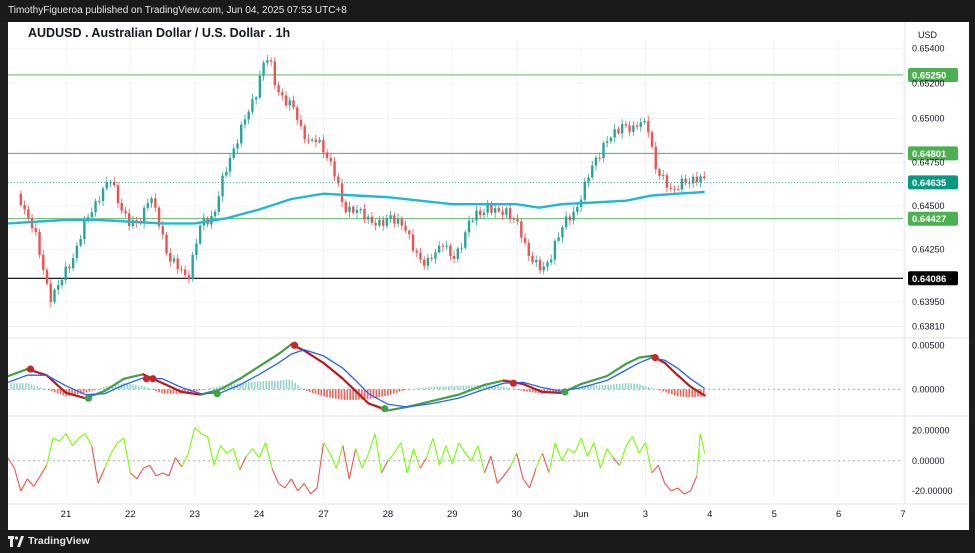 Image resolution: width=975 pixels, height=553 pixels. What do you see at coordinates (66, 514) in the screenshot?
I see `time-tick-label: 21` at bounding box center [66, 514].